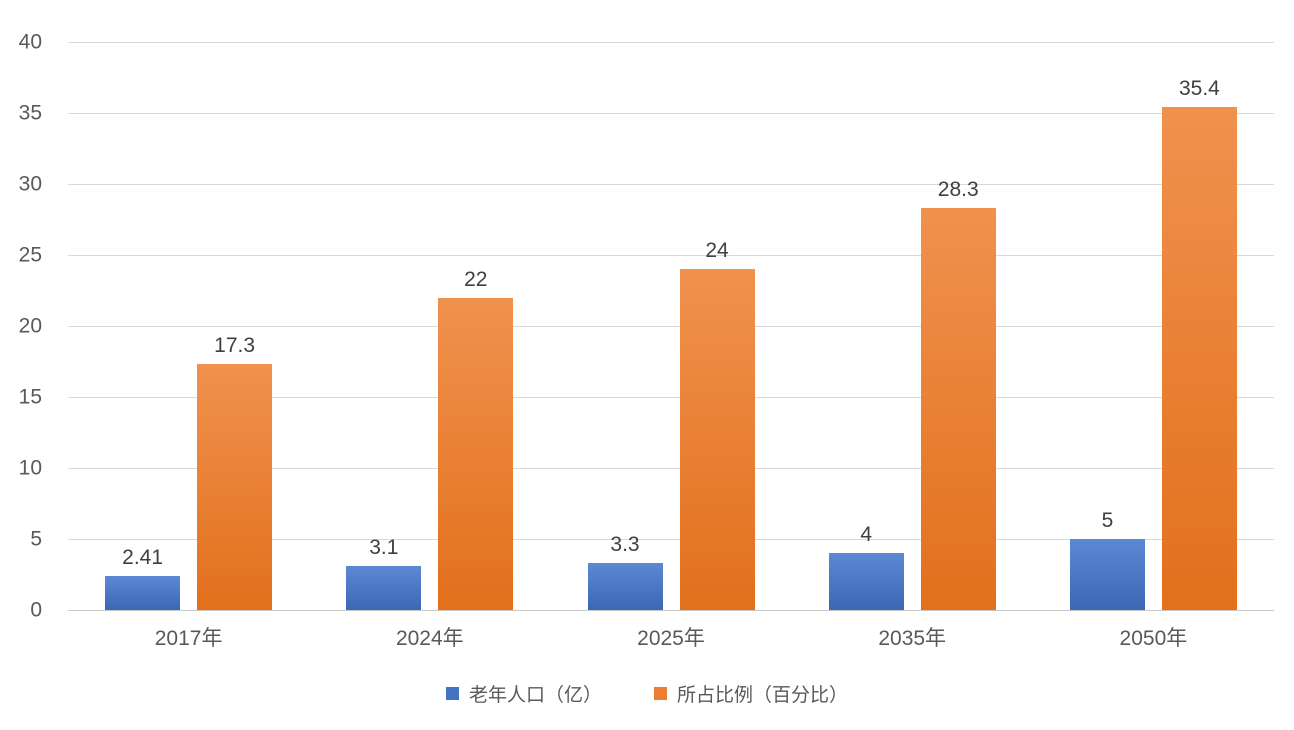 Image resolution: width=1294 pixels, height=730 pixels. What do you see at coordinates (30, 113) in the screenshot?
I see `y-tick-label: 35` at bounding box center [30, 113].